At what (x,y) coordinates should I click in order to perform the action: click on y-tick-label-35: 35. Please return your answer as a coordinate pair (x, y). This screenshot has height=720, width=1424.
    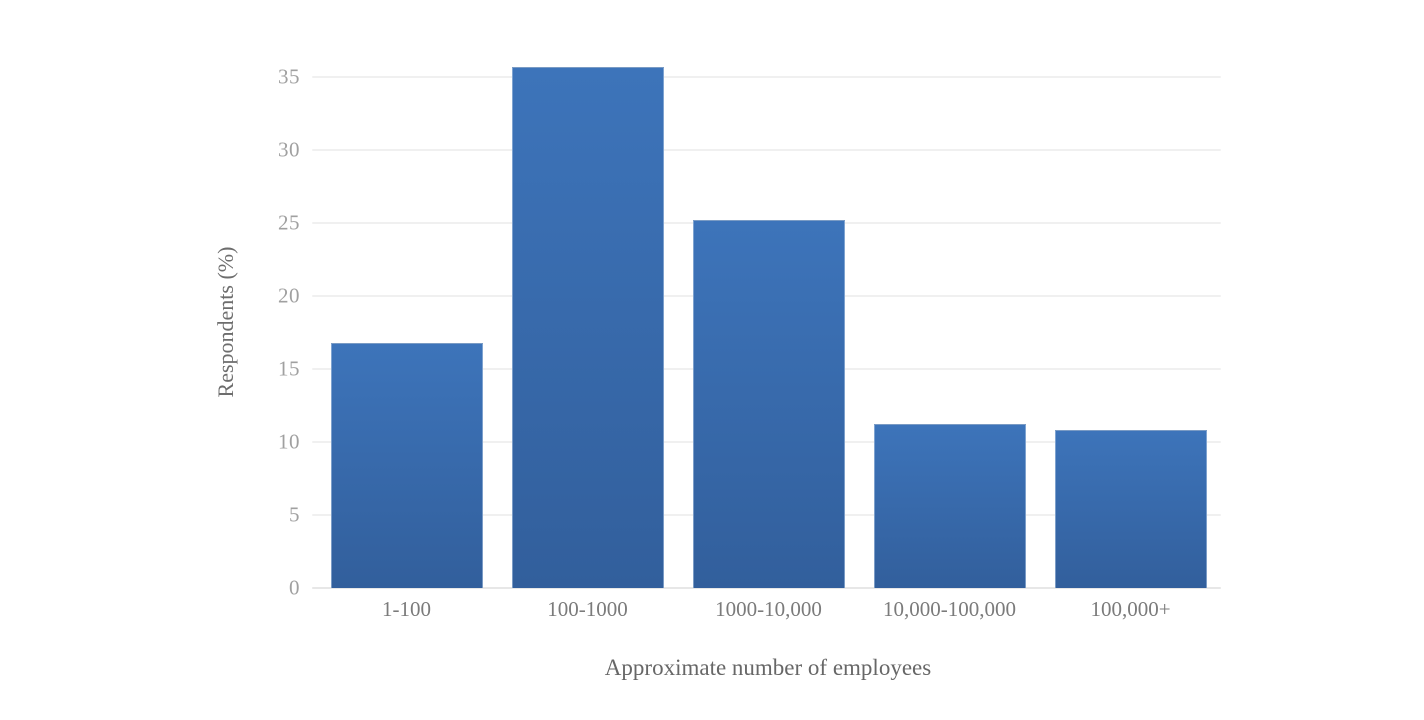
    Looking at the image, I should click on (289, 76).